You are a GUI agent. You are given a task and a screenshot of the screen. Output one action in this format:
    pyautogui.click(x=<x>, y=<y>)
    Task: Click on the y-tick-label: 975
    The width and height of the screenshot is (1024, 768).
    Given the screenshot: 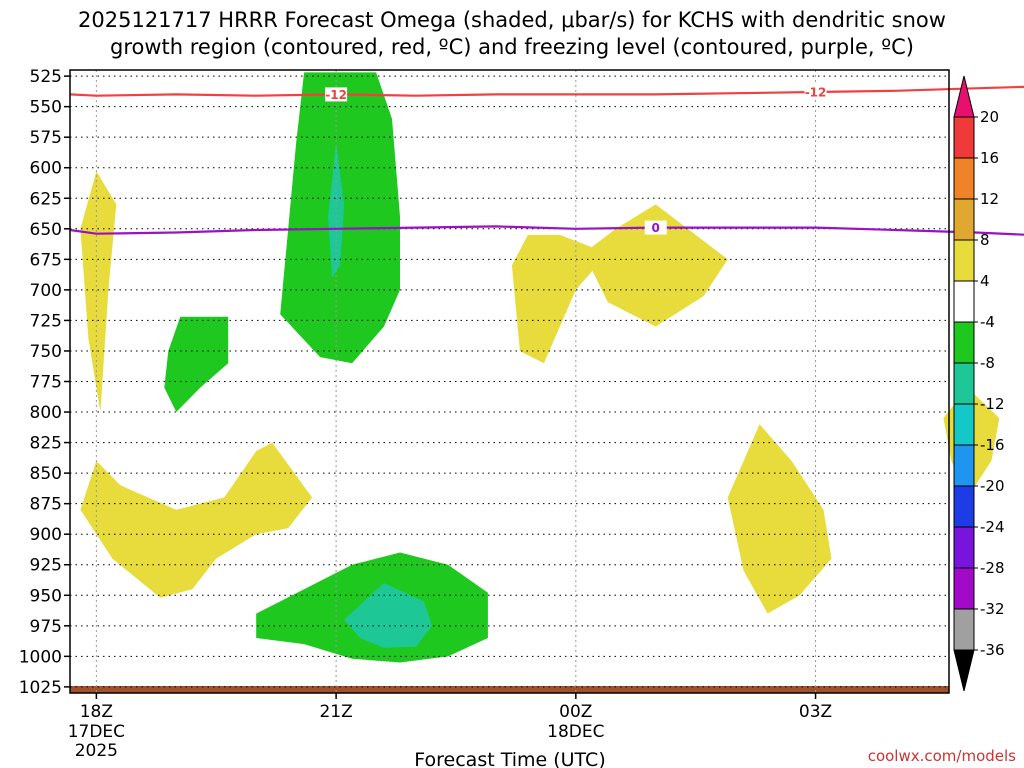 What is the action you would take?
    pyautogui.click(x=46, y=627)
    